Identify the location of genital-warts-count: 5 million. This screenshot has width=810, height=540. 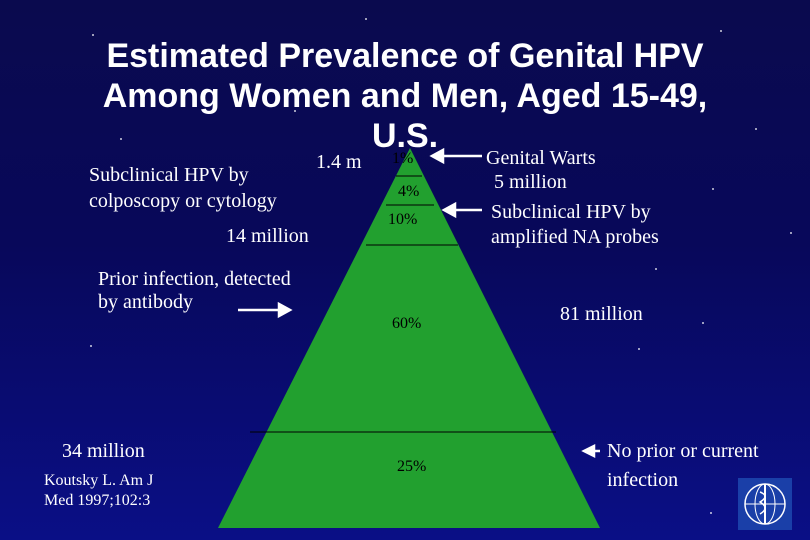
(530, 182).